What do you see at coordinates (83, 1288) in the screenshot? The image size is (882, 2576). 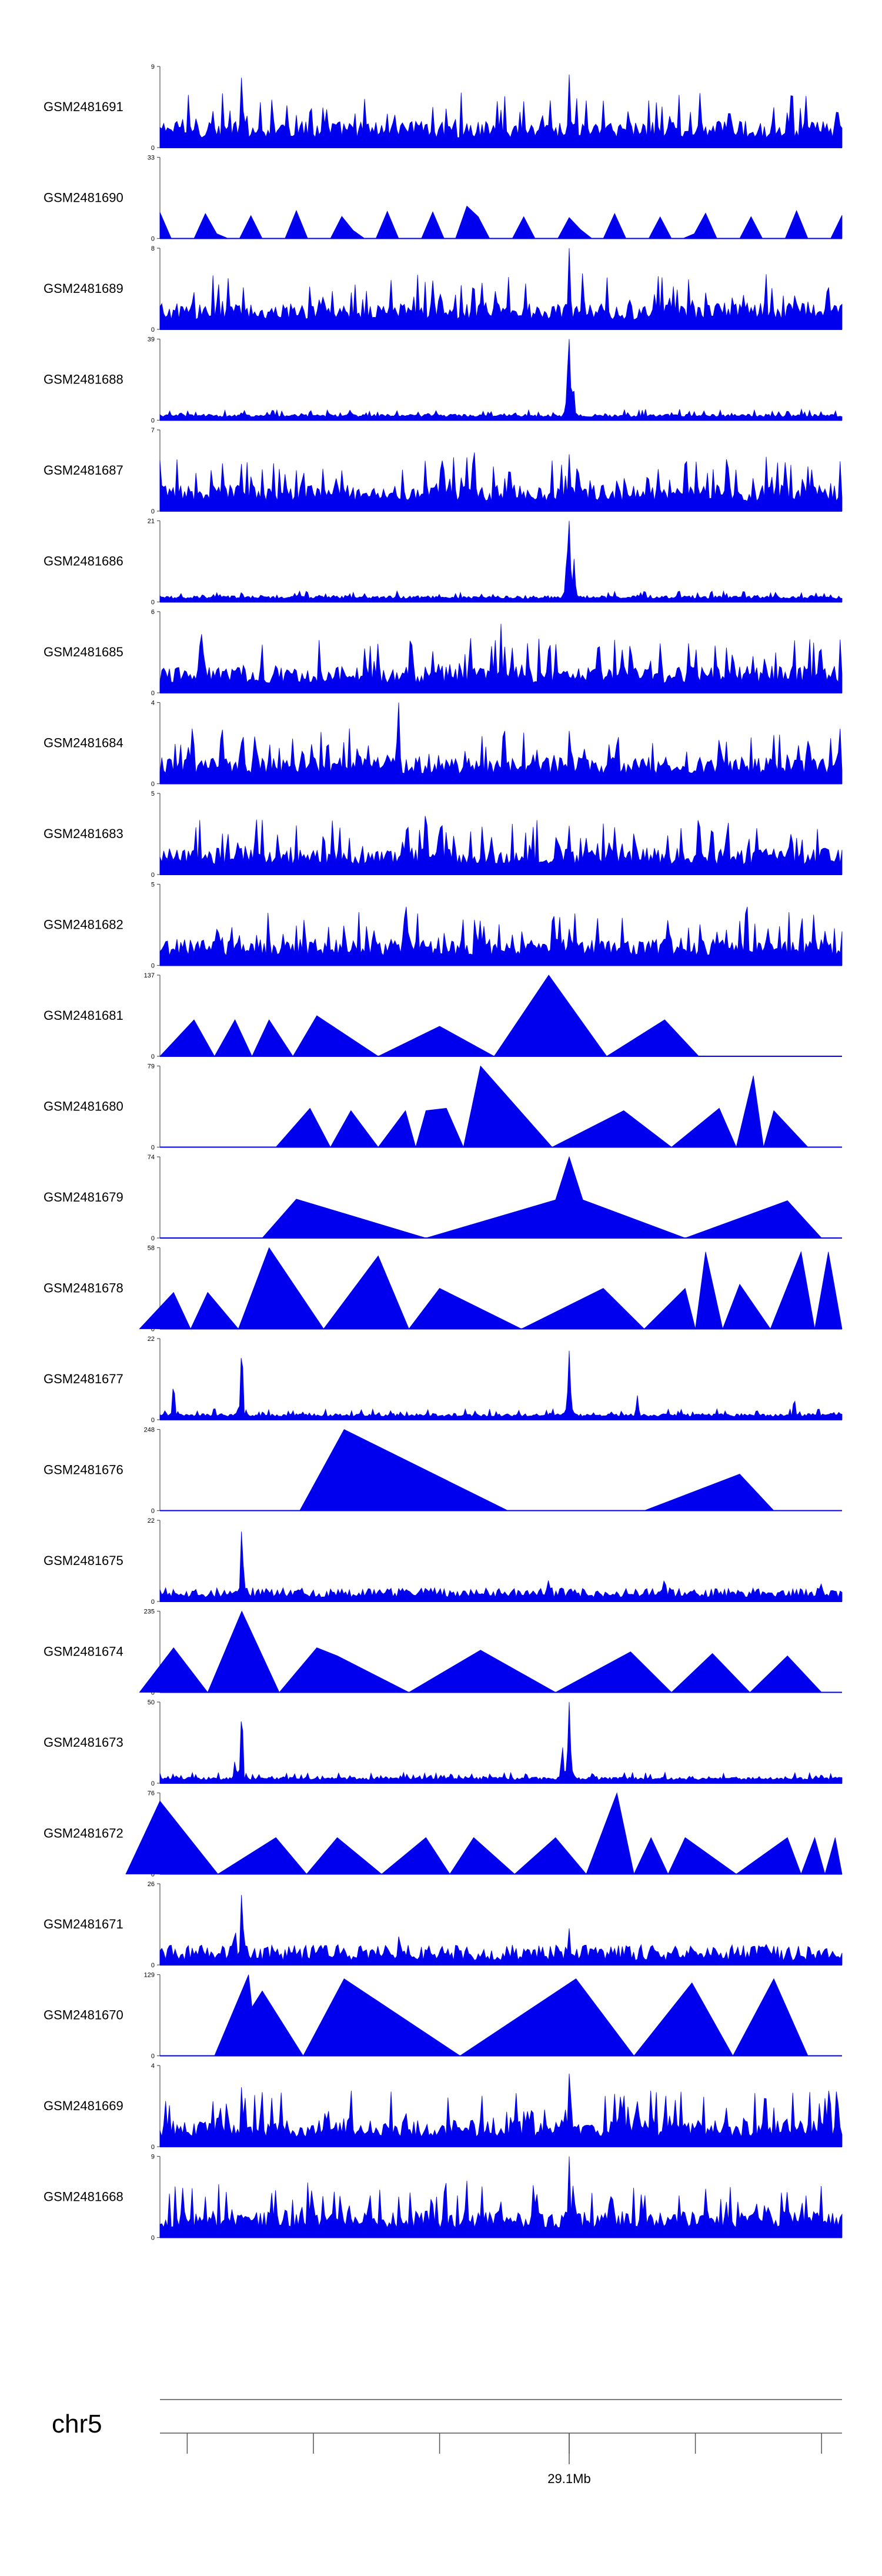 I see `track-label: GSM2481678` at bounding box center [83, 1288].